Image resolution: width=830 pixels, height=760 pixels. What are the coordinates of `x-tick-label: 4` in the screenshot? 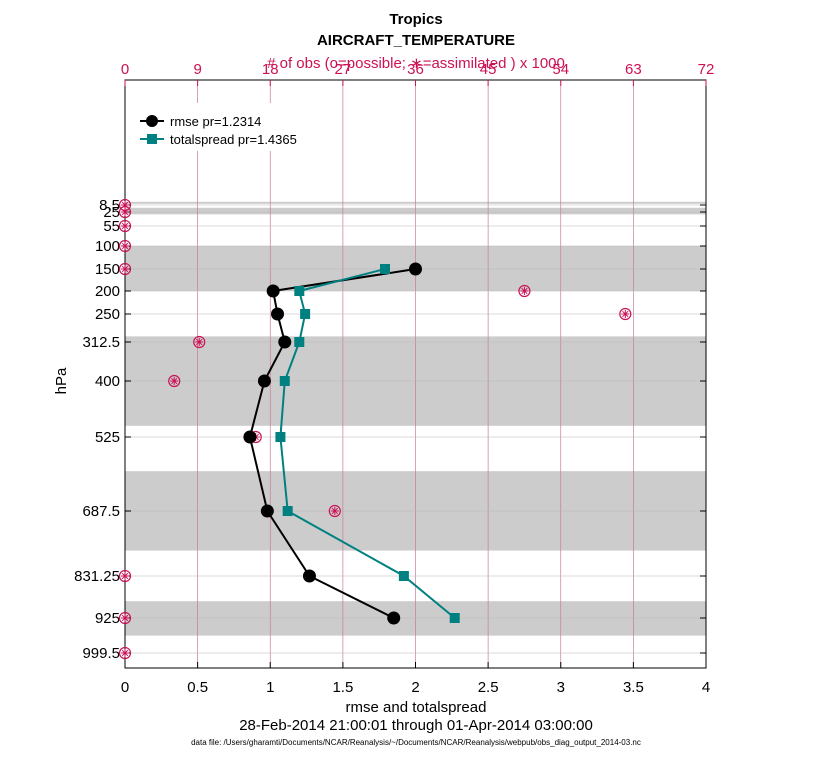 It's located at (706, 687).